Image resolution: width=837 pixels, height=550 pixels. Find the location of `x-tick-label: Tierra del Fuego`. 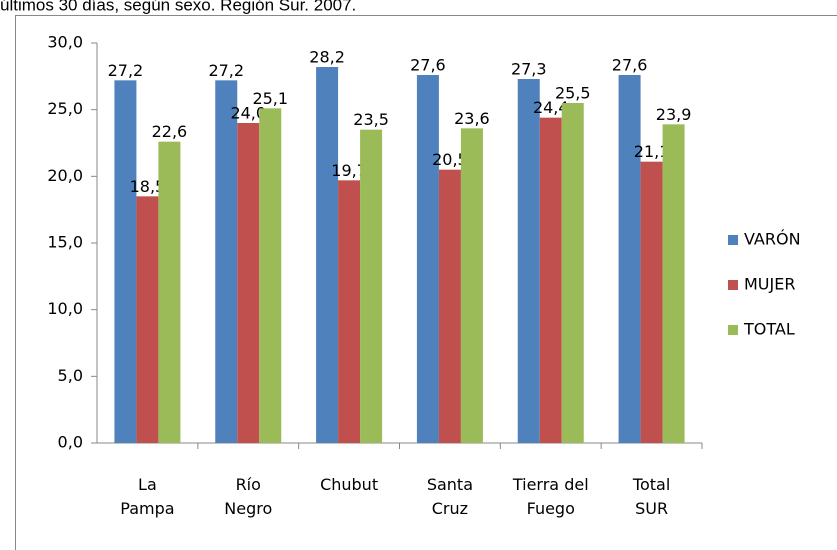

x-tick-label: Tierra del Fuego is located at coordinates (550, 496).